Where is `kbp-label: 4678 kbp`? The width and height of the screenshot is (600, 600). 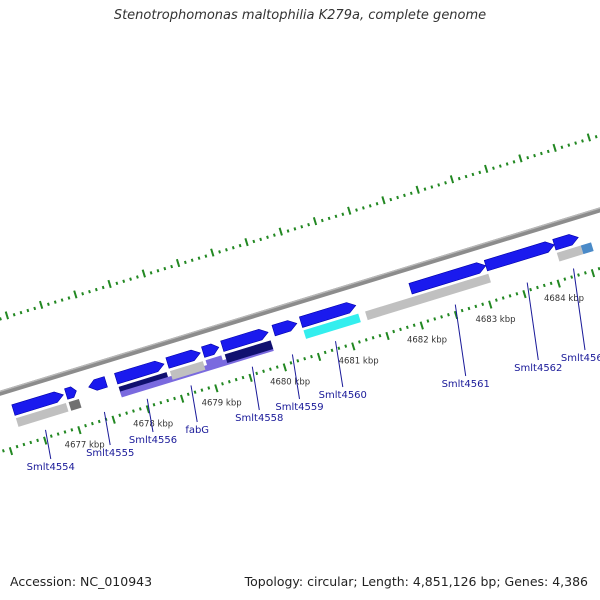
kbp-label: 4678 kbp is located at coordinates (153, 425).